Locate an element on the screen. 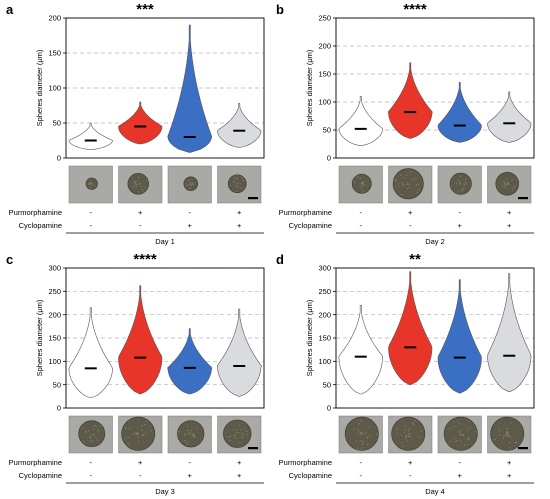  y-tick-label: 50 is located at coordinates (327, 130).